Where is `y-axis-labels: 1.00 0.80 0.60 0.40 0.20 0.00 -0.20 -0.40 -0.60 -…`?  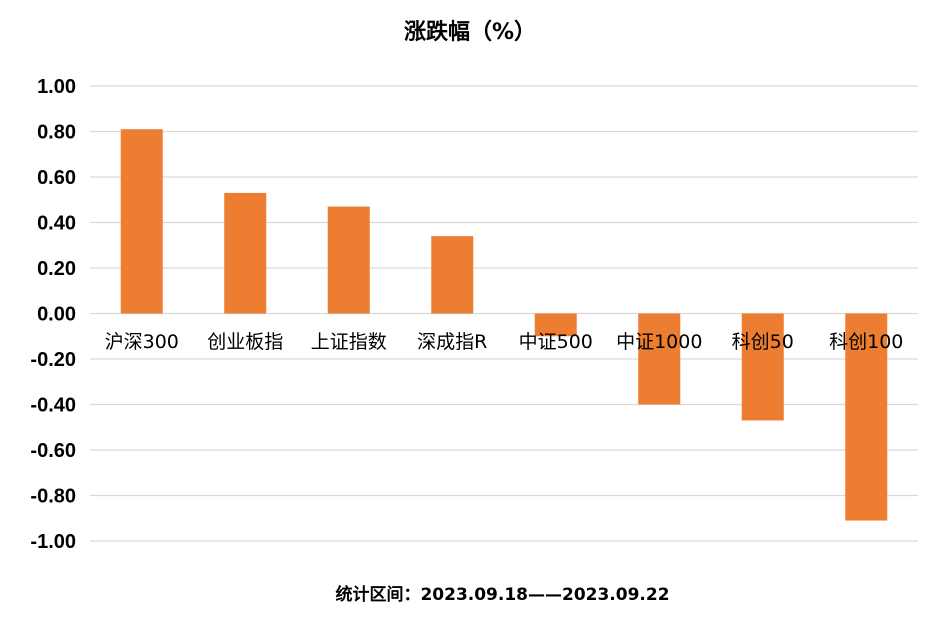 y-axis-labels: 1.00 0.80 0.60 0.40 0.20 0.00 -0.20 -0.40 -0.60 -… is located at coordinates (53, 314).